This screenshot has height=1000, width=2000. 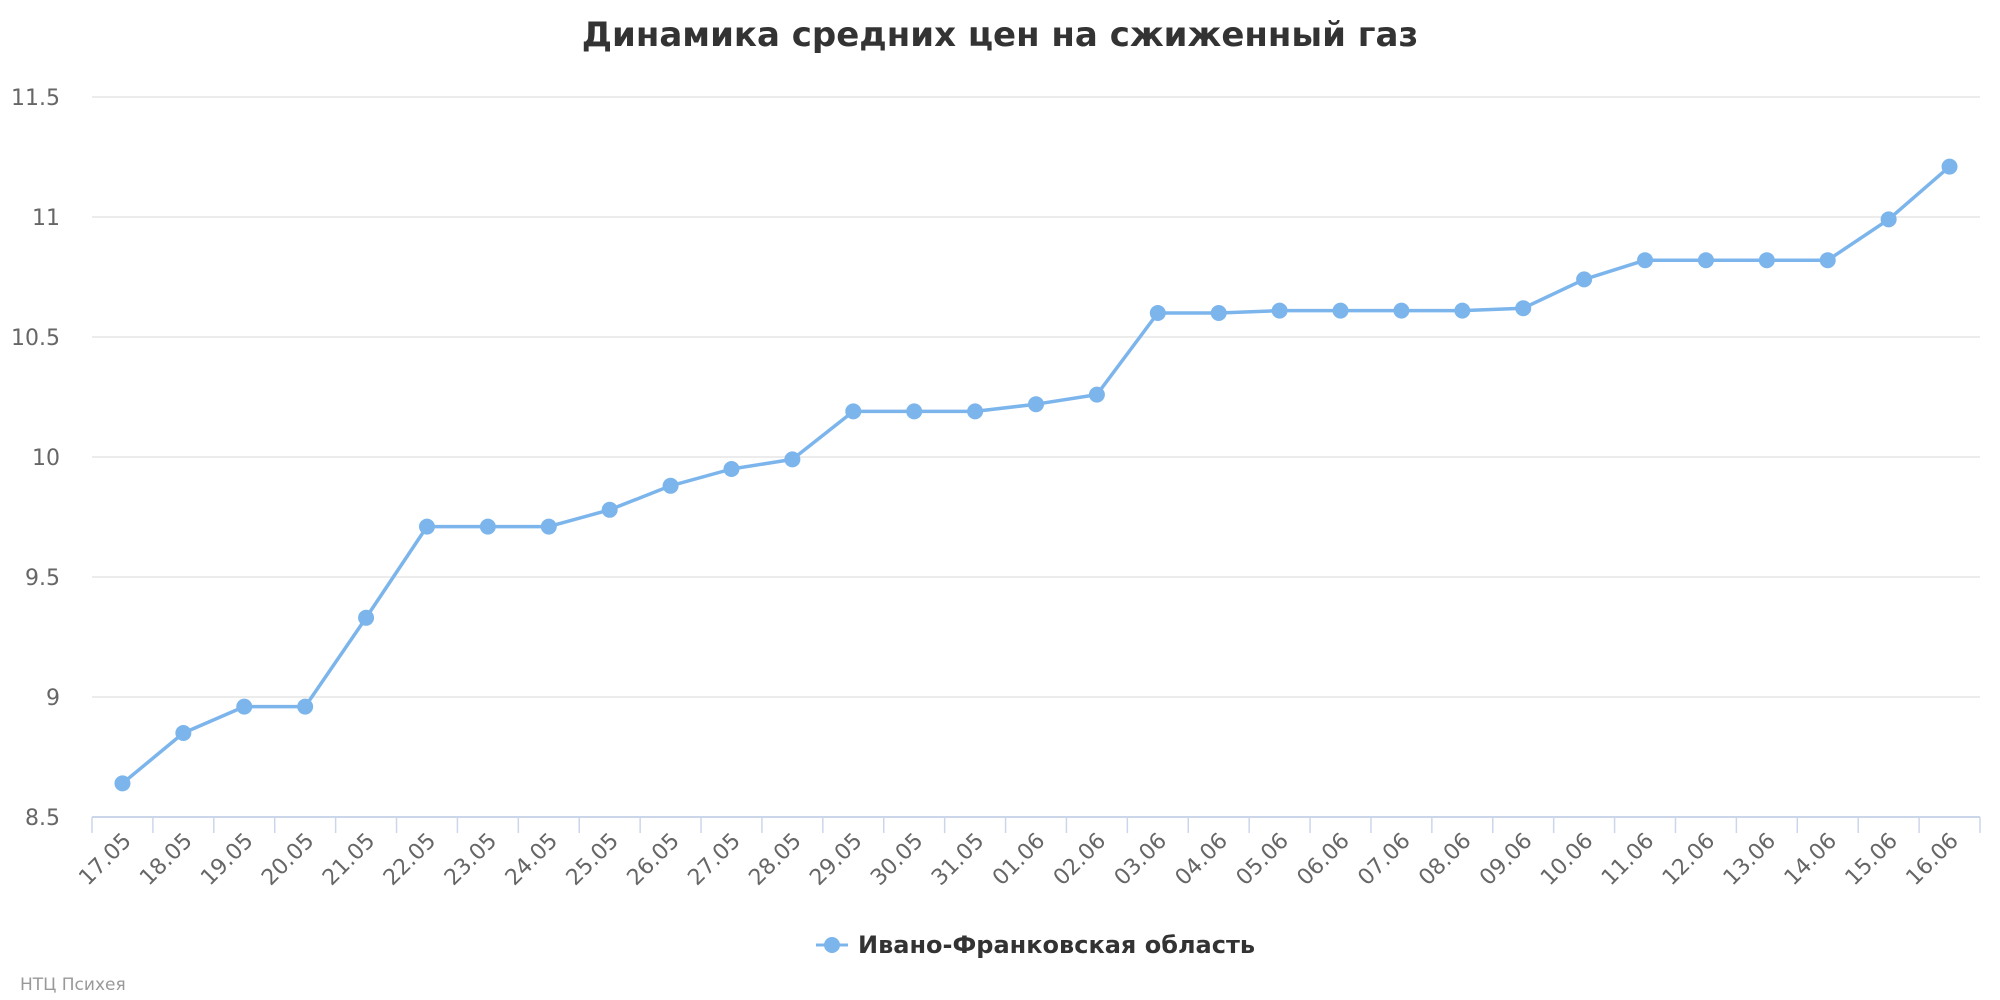 I want to click on x-tick-label: 27.05, so click(x=715, y=860).